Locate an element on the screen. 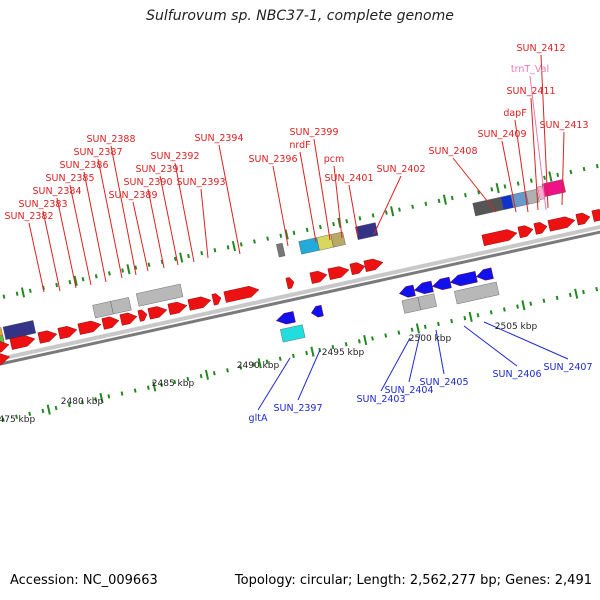 The image size is (600, 600). gene-label: SUN_2404 is located at coordinates (408, 390).